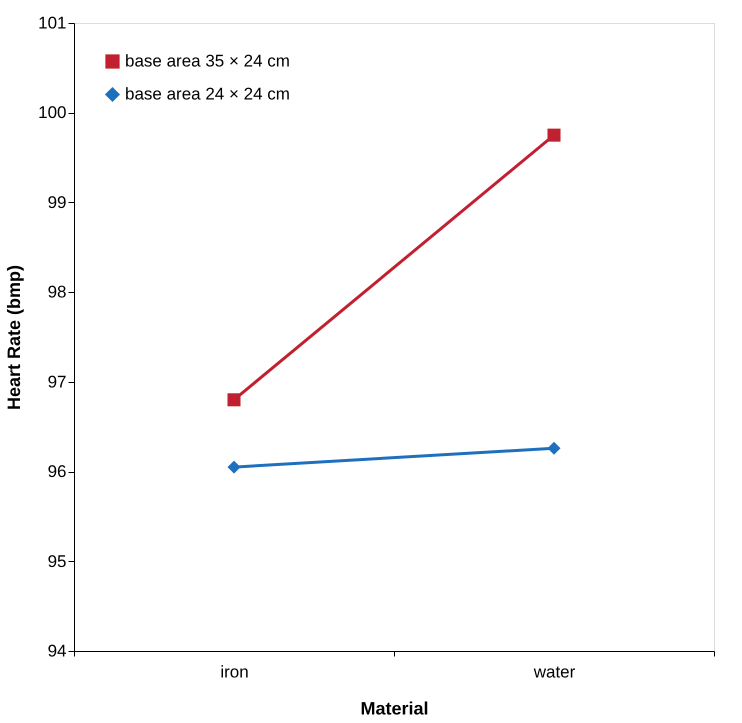  Describe the element at coordinates (52, 23) in the screenshot. I see `y-tick-label: 101` at that location.